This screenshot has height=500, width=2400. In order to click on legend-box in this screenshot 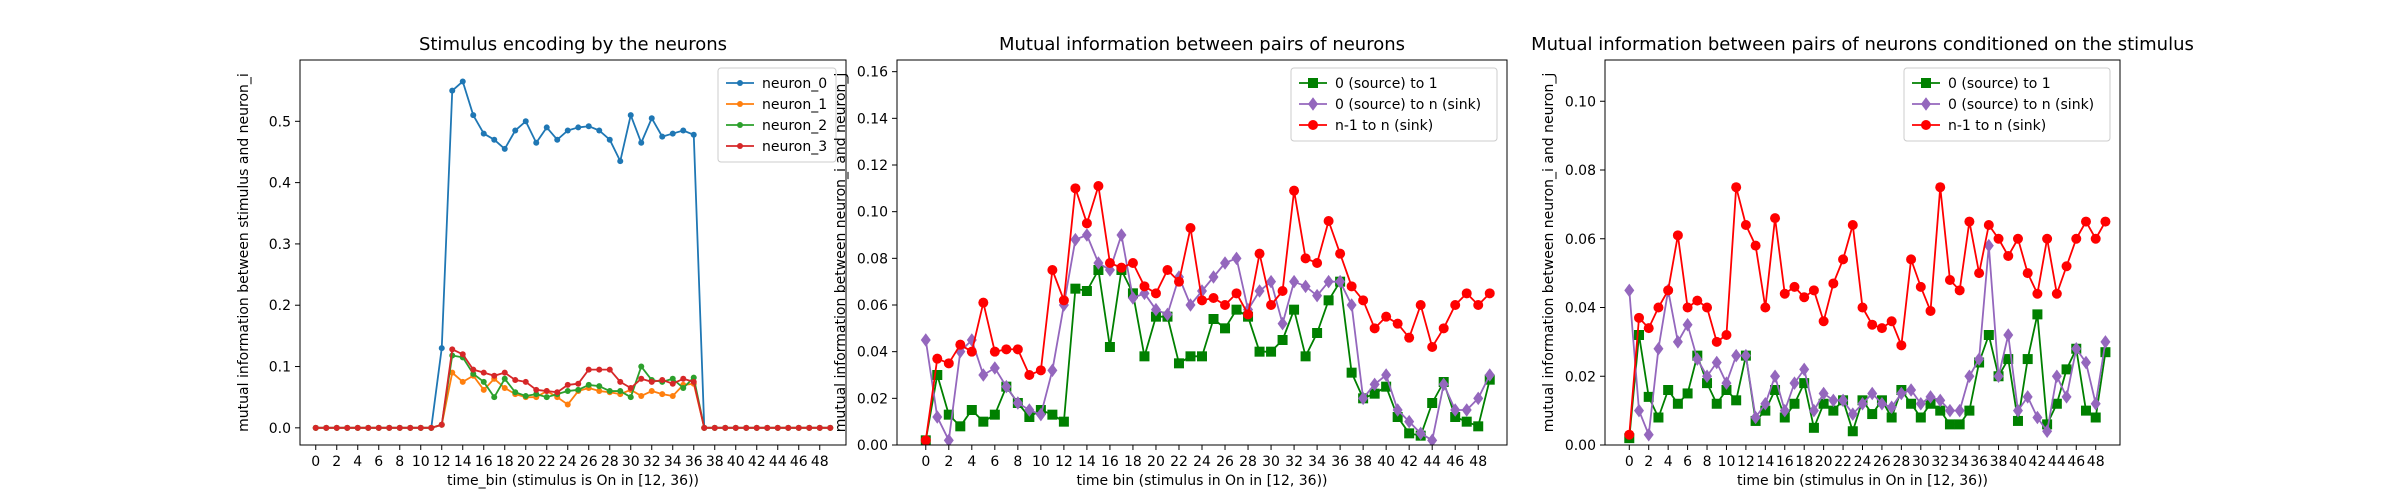, I will do `click(777, 115)`.